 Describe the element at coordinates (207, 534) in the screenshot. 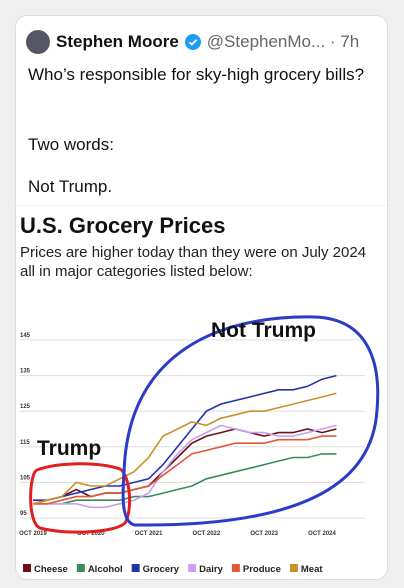

I see `x-tick-label: OCT 2022` at that location.